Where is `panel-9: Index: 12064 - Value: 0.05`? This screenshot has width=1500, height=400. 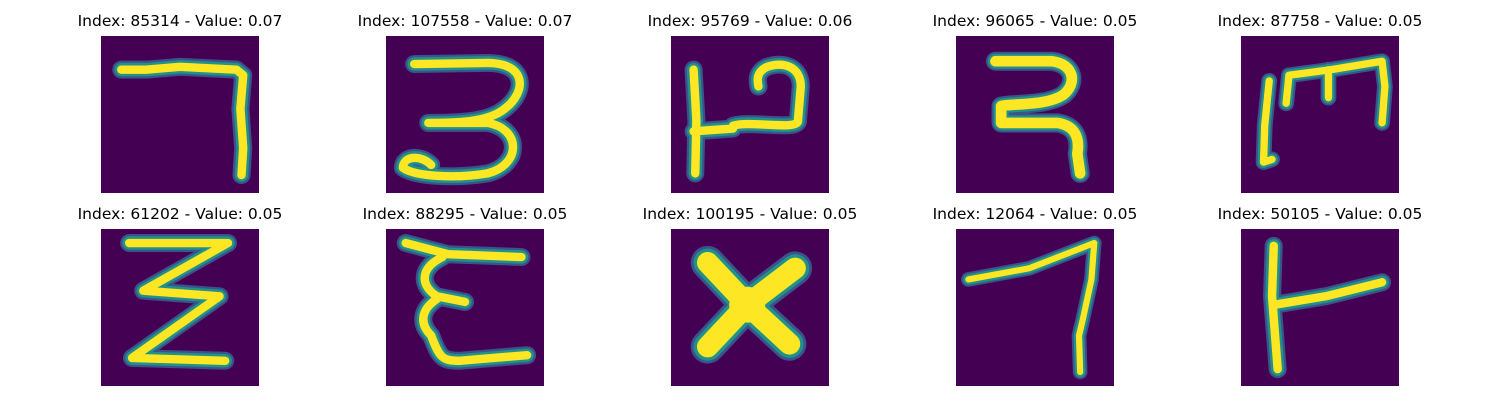 panel-9: Index: 12064 - Value: 0.05 is located at coordinates (1035, 295).